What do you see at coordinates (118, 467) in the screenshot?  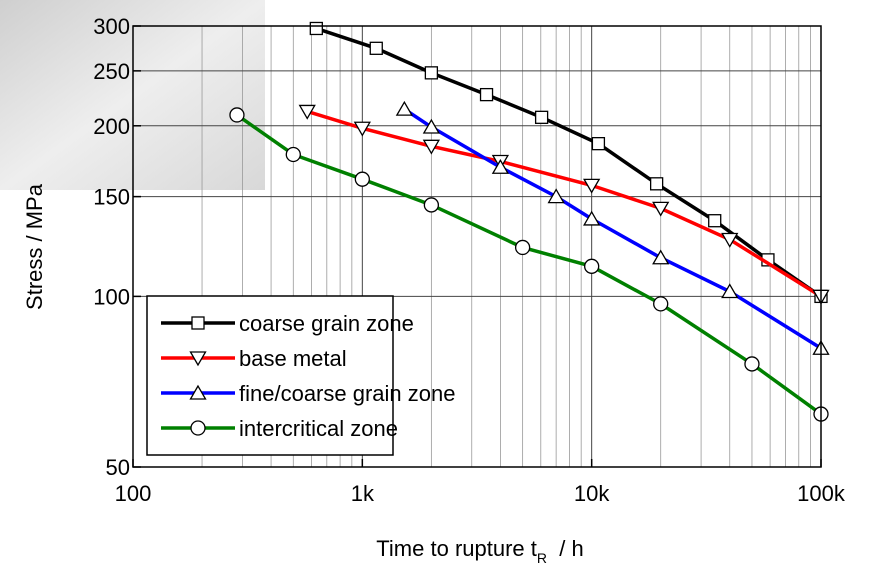 I see `y-tick-label: 50` at bounding box center [118, 467].